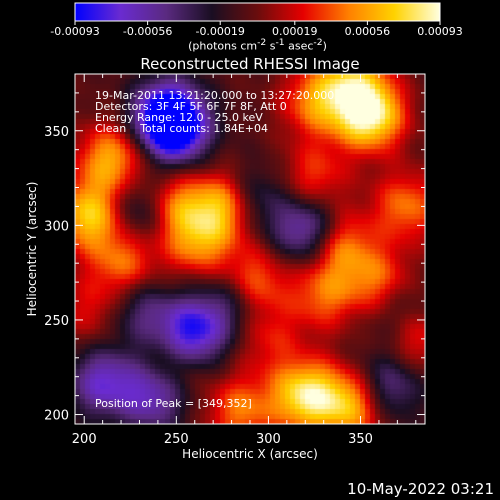 The height and width of the screenshot is (500, 500). What do you see at coordinates (250, 454) in the screenshot?
I see `x-axis-label: Heliocentric X (arcsec)` at bounding box center [250, 454].